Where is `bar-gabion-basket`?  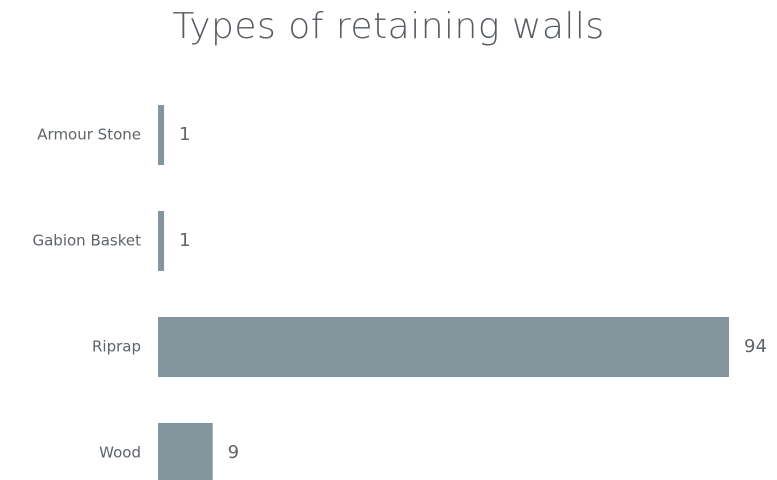
bar-gabion-basket is located at coordinates (161, 241).